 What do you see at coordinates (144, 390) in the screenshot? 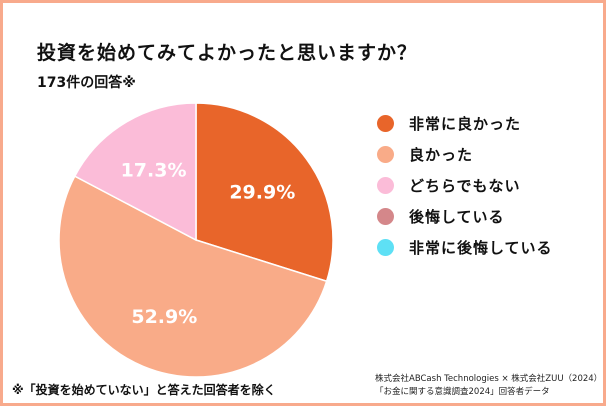
I see `footnote: ※「投資を始めていない」と答えた回答者を除く` at bounding box center [144, 390].